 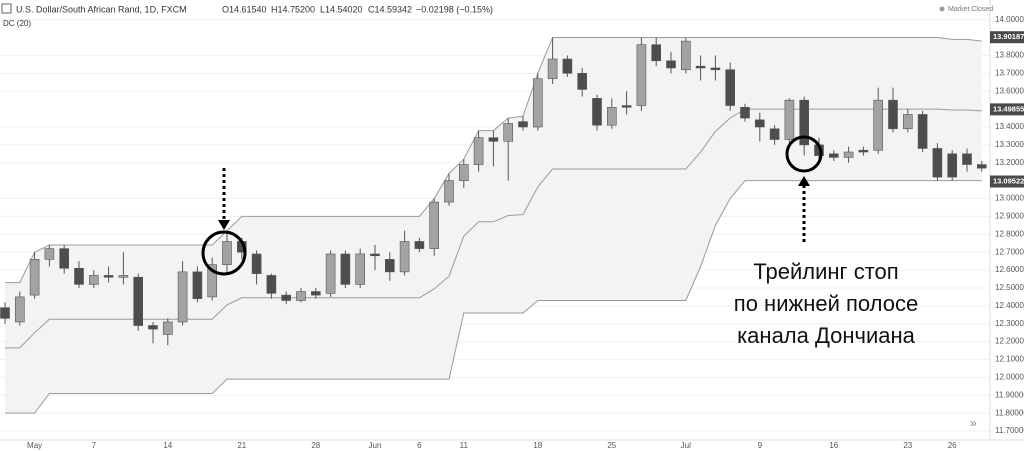 What do you see at coordinates (1009, 287) in the screenshot?
I see `y-tick-label: 12.50000` at bounding box center [1009, 287].